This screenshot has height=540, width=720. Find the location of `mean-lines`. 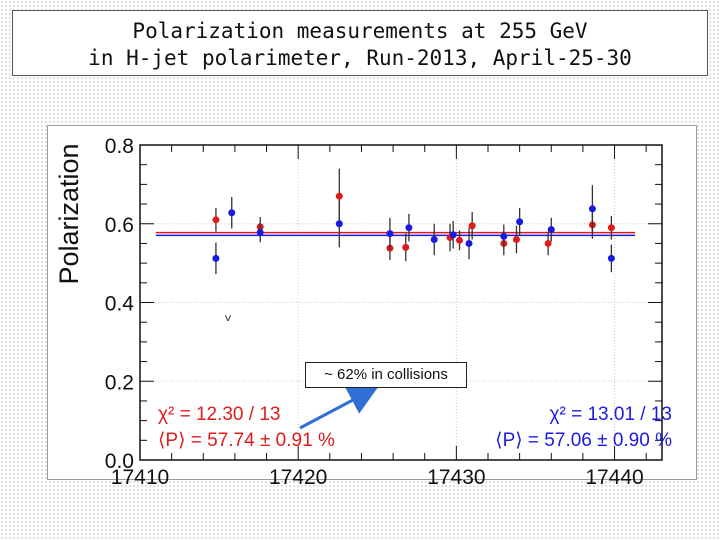

mean-lines is located at coordinates (395, 234).